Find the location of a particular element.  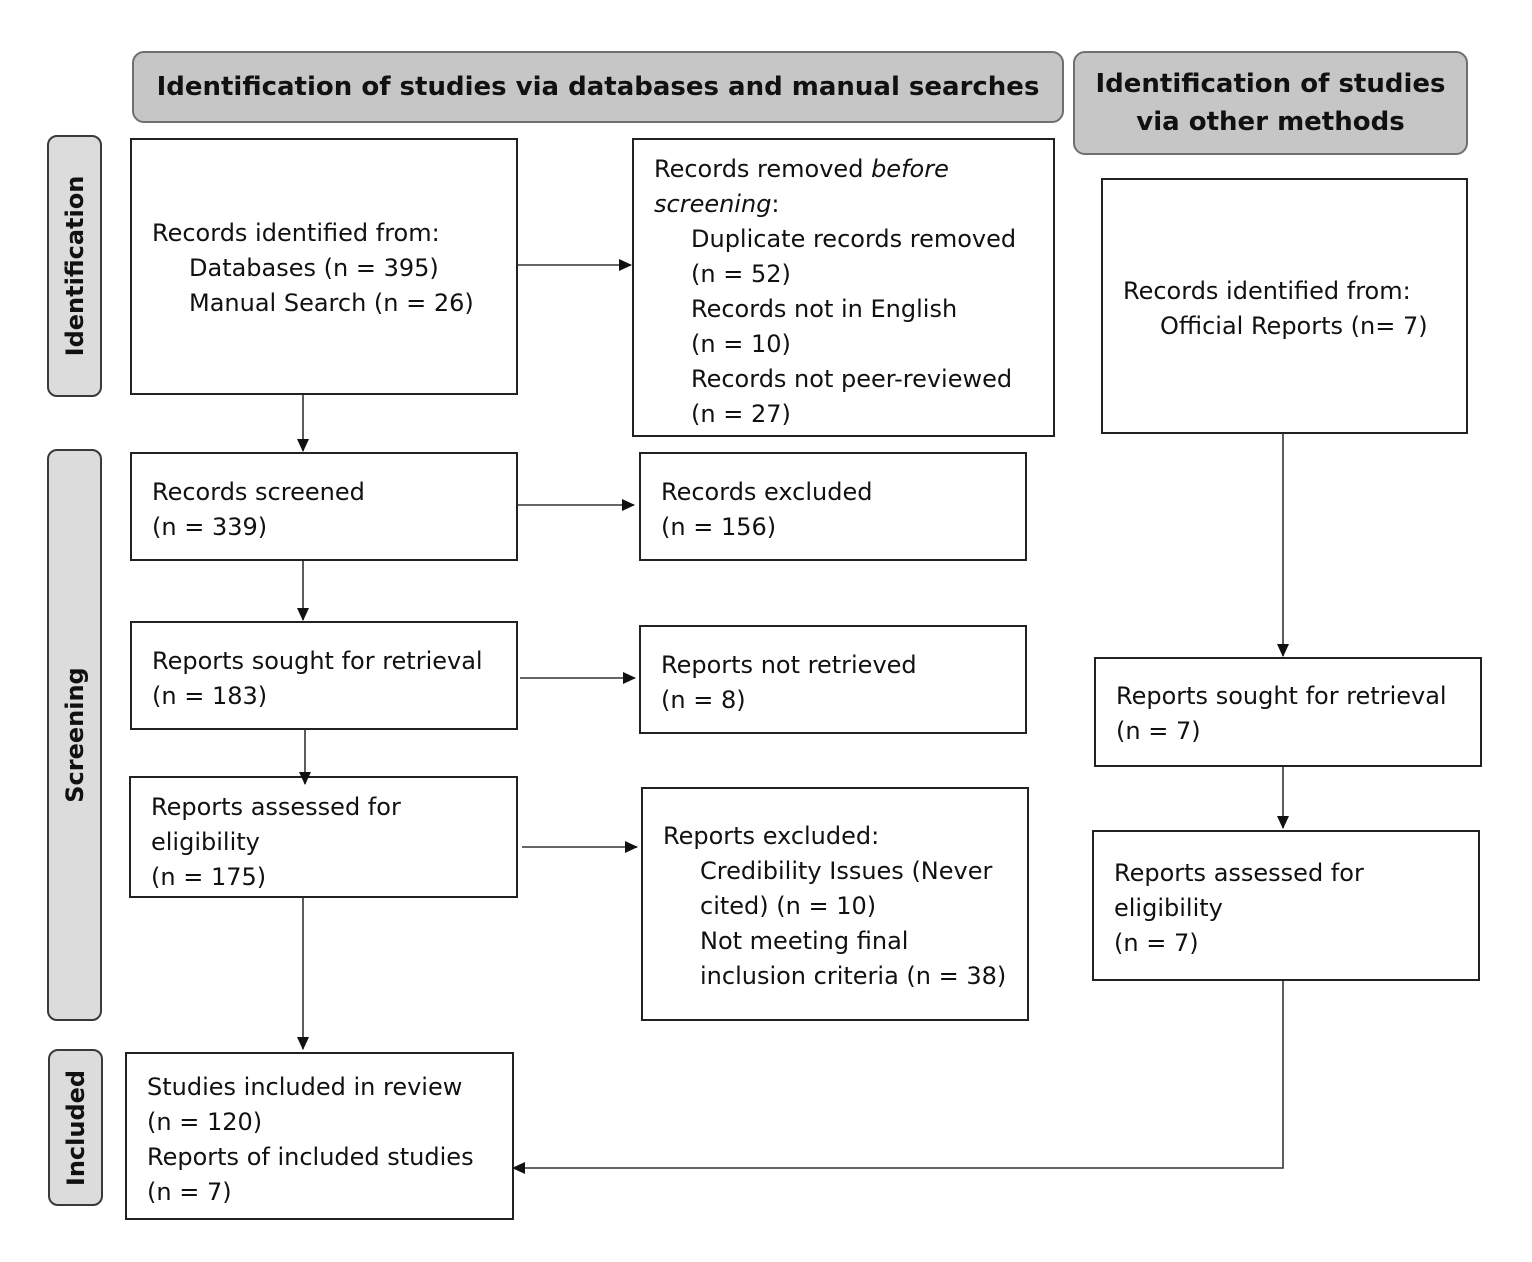

reports-sought-box: Reports sought for retrieval (n = 183) is located at coordinates (324, 675).